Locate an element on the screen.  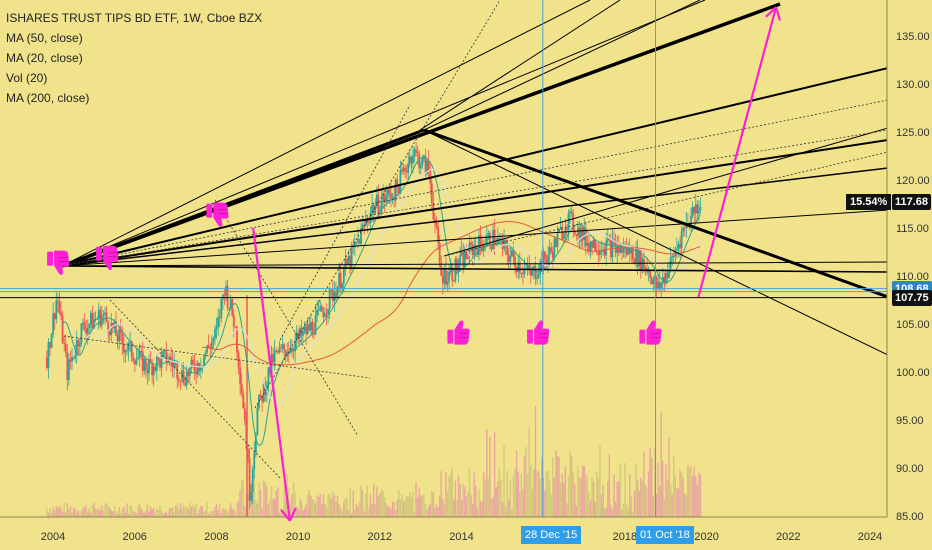
legend-volume: Vol (20) is located at coordinates (27, 78).